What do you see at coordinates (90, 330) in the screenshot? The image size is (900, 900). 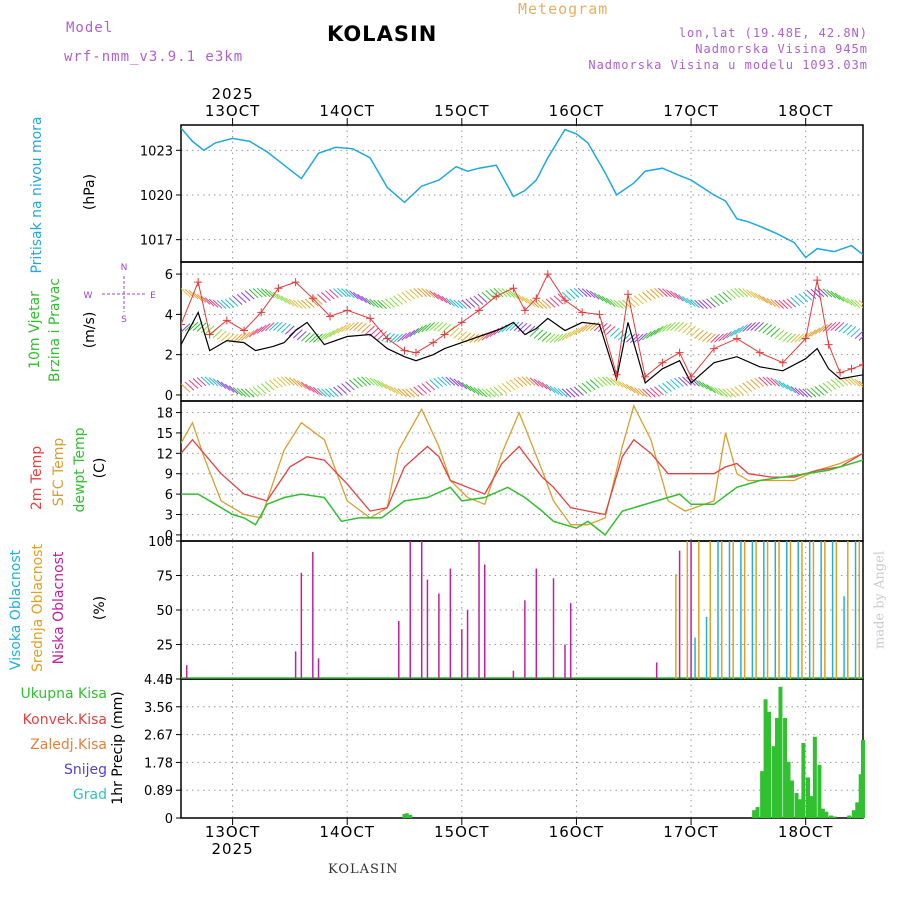 I see `wind-unit: (m/s)` at bounding box center [90, 330].